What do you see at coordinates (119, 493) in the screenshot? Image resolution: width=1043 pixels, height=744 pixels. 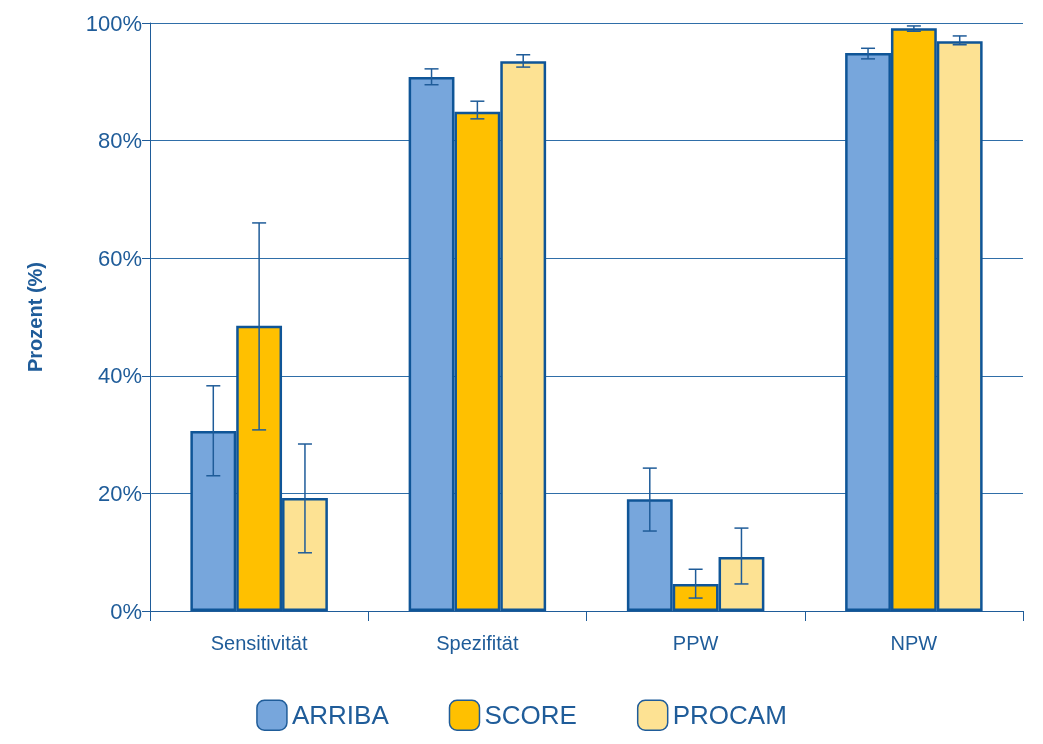 I see `y-tick-label: 20%` at bounding box center [119, 493].